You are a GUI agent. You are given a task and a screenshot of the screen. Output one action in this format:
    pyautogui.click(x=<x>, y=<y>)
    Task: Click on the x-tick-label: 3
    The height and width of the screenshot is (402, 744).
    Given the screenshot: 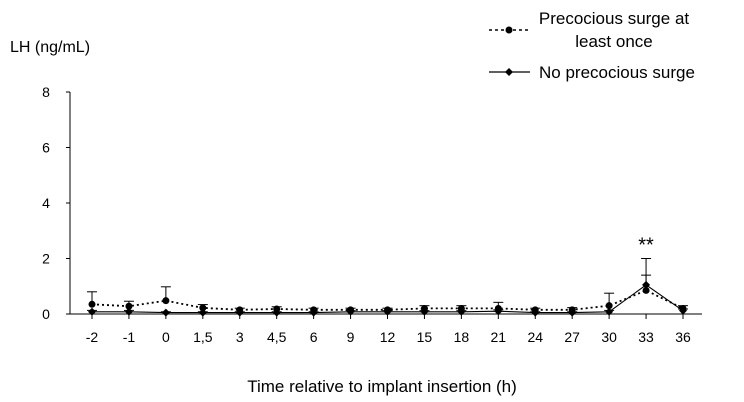 What is the action you would take?
    pyautogui.click(x=240, y=337)
    